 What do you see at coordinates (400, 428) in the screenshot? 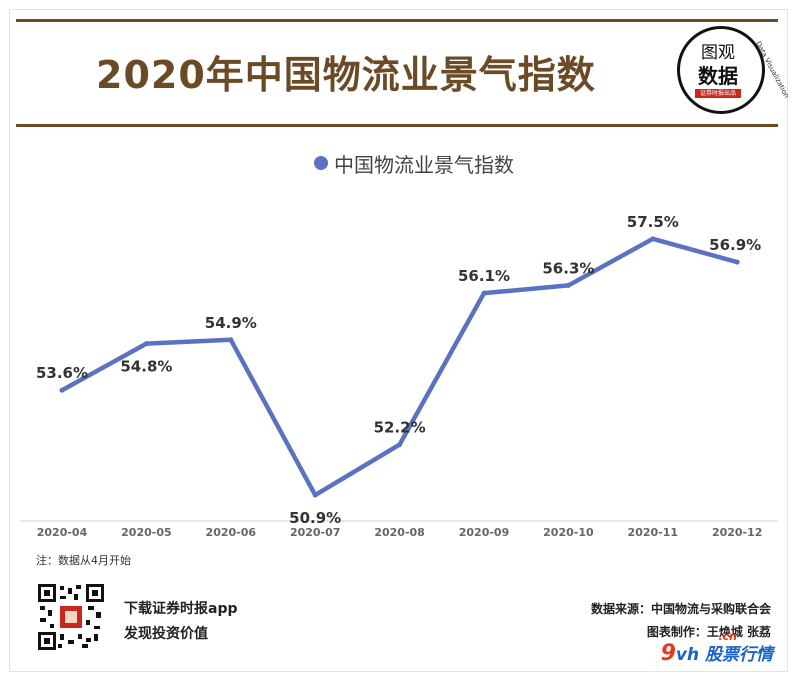
I see `data-label: 52.2%` at bounding box center [400, 428].